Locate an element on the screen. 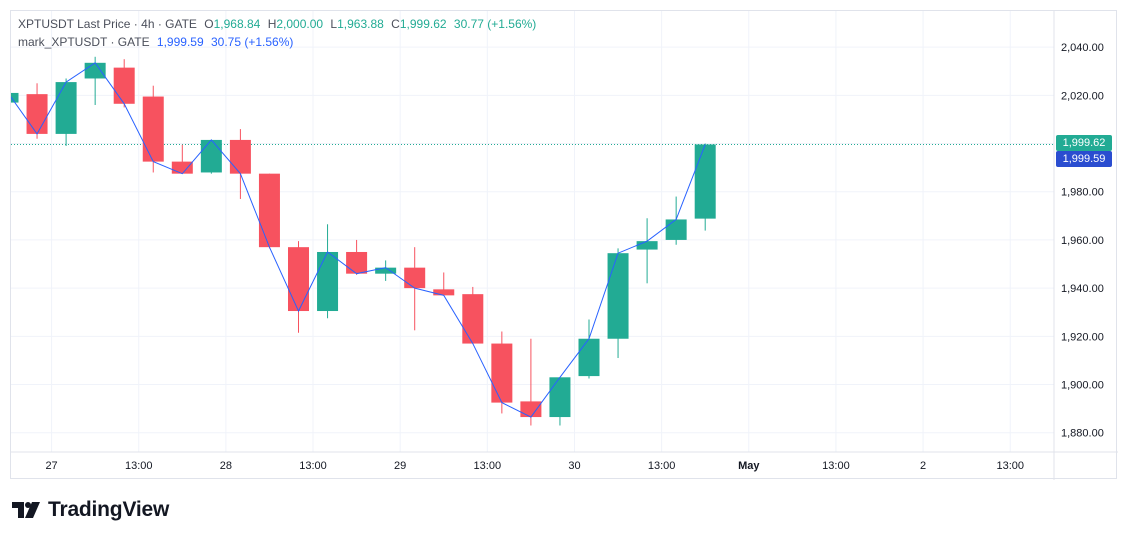 The image size is (1127, 539). x-tick-label: 29 is located at coordinates (400, 466).